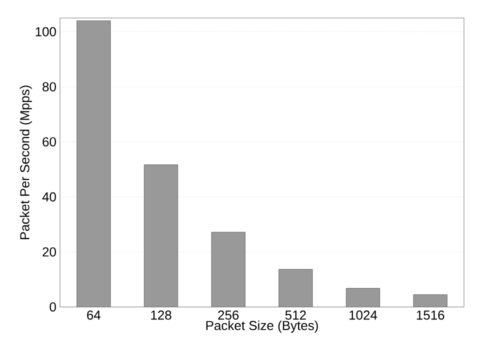 This screenshot has width=477, height=342. I want to click on y-tick-label: 100, so click(46, 31).